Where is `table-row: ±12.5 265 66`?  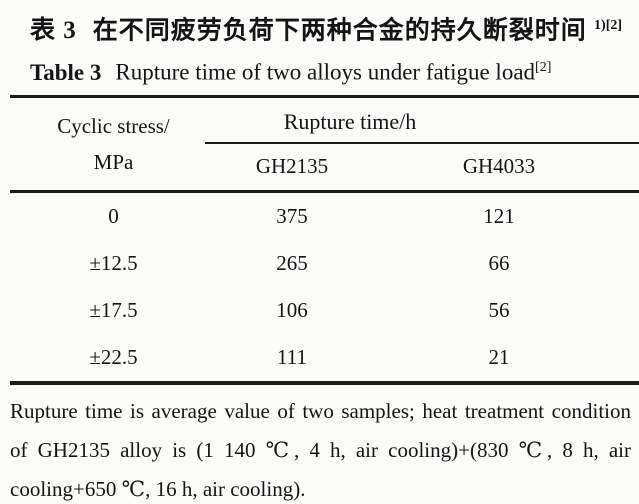
table-row: ±12.5 265 66 is located at coordinates (324, 263).